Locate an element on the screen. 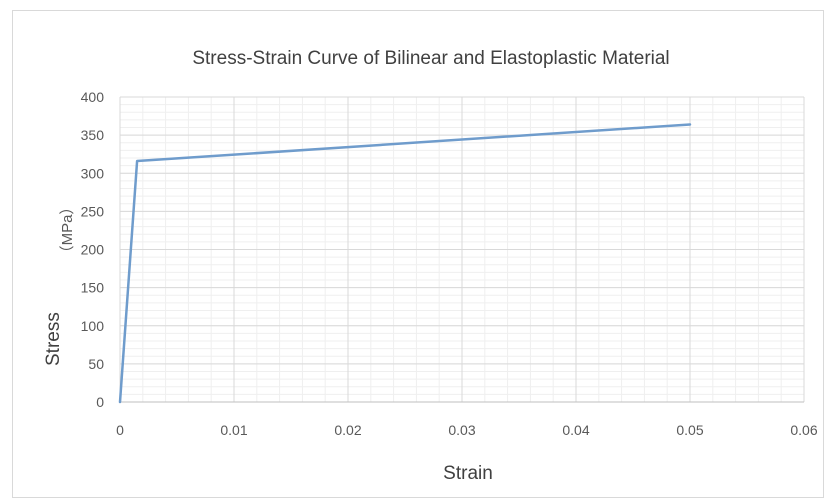 The image size is (827, 503). x-tick-label: 0.05 is located at coordinates (689, 430).